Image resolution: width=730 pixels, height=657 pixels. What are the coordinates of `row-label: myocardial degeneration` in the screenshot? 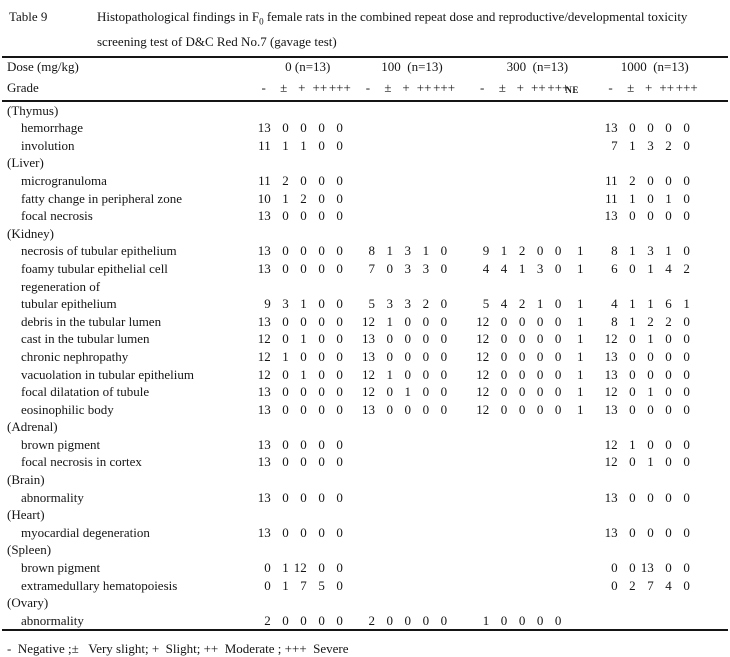 It's located at (85, 532).